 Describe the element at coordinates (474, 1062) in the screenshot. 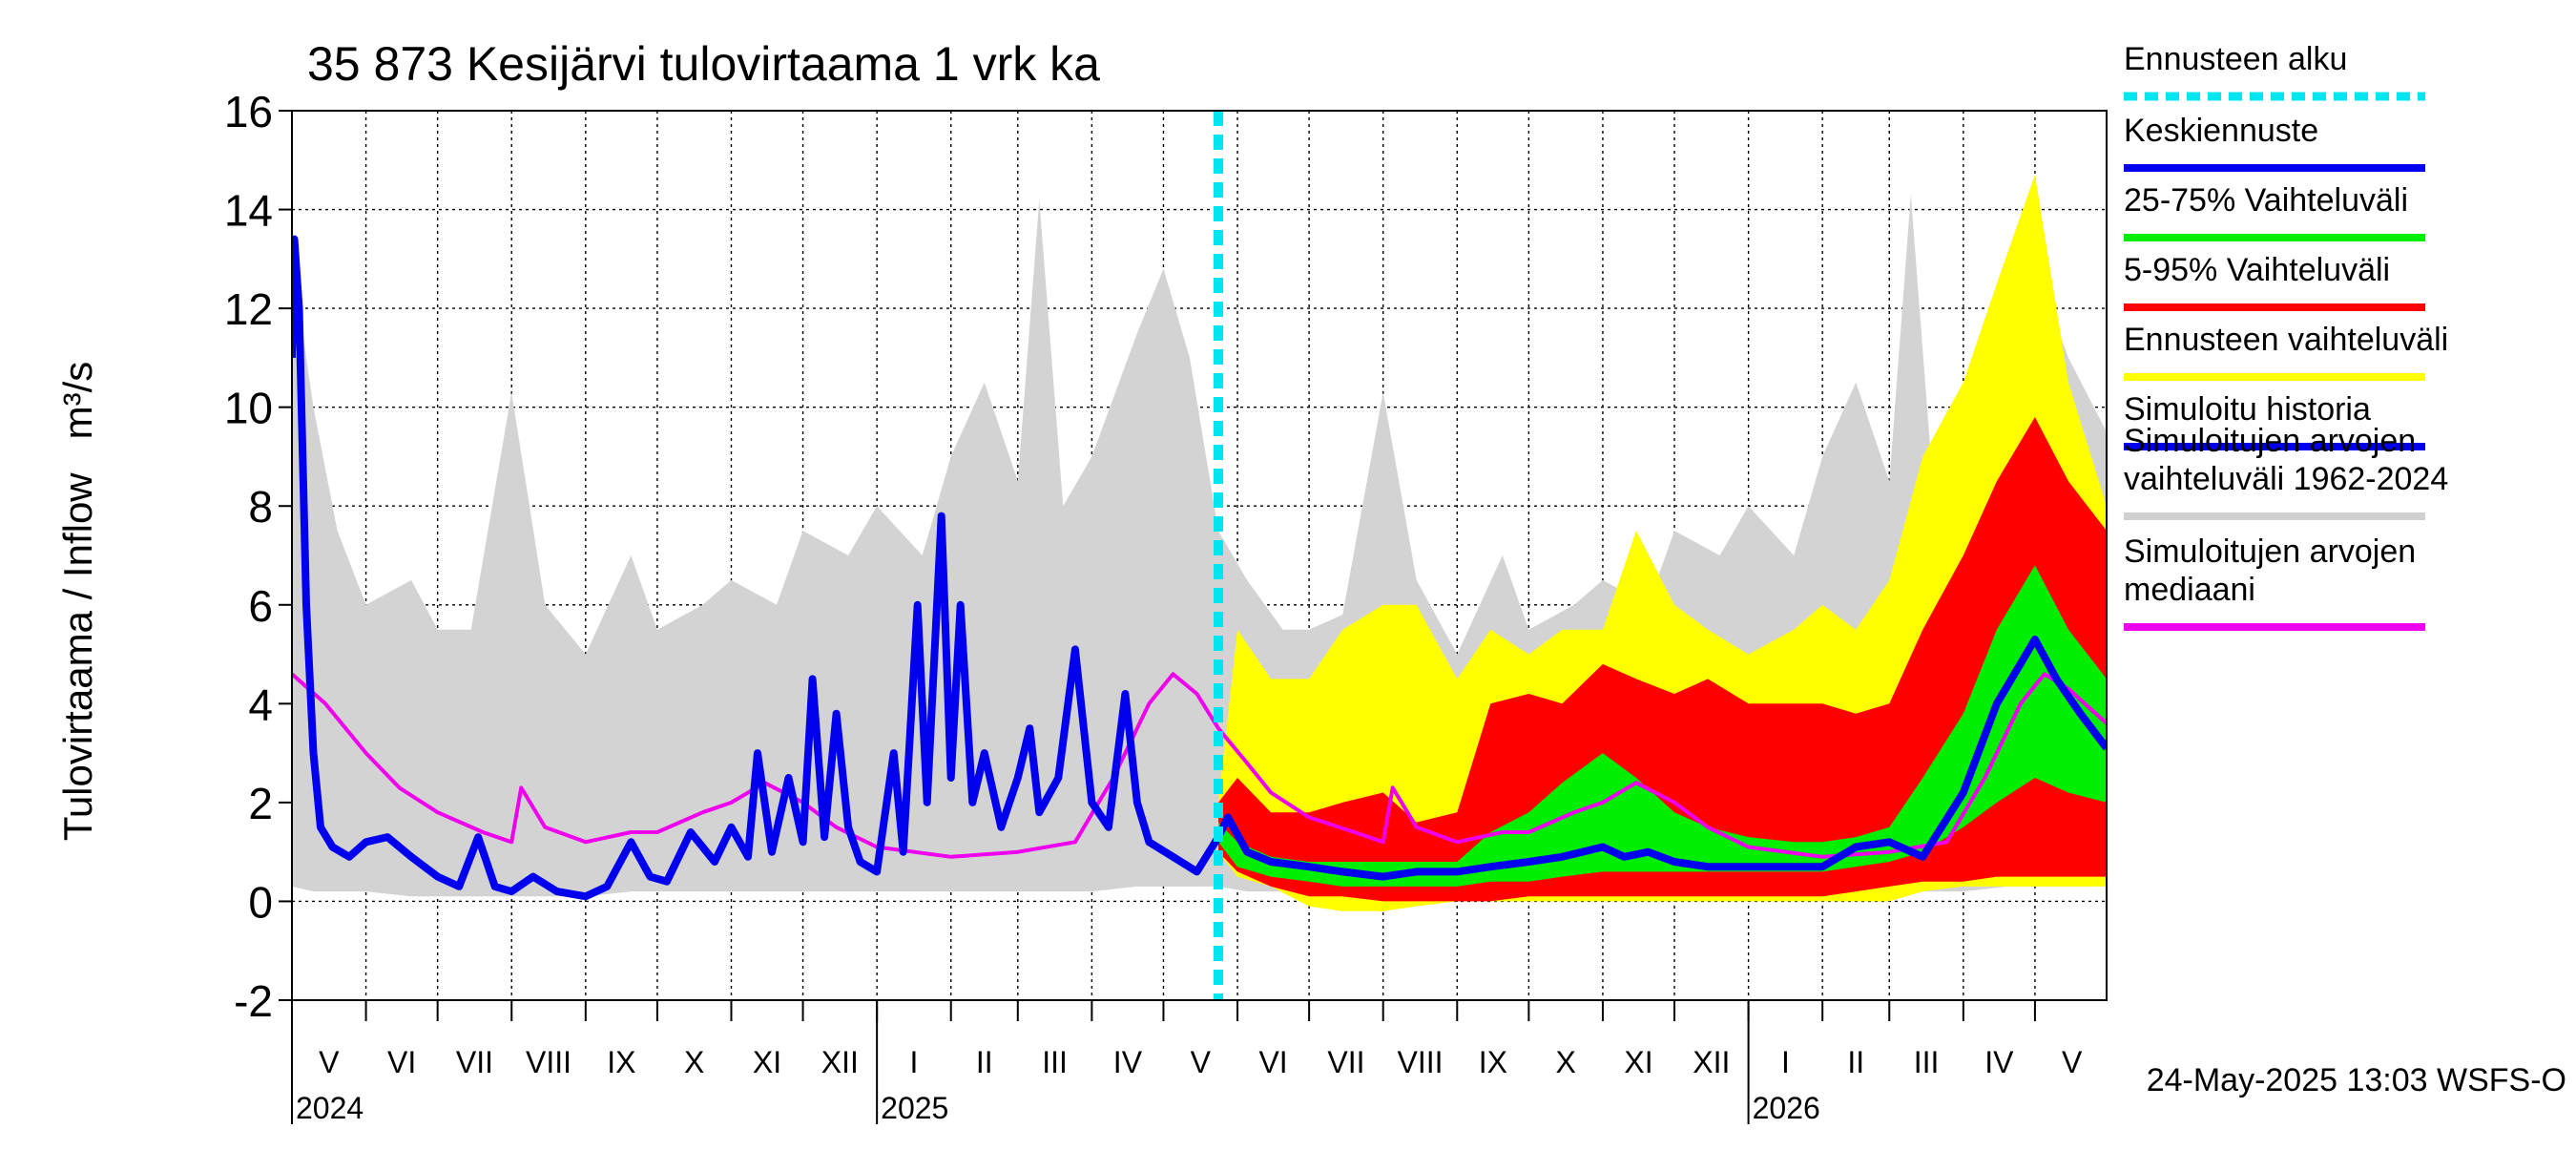

I see `month-label-2: VII` at that location.